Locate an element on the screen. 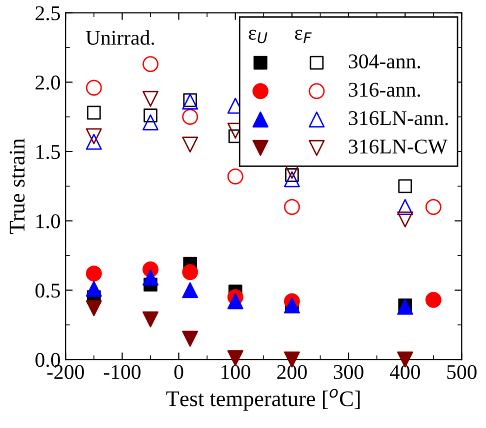  x-tick-label: 100 is located at coordinates (236, 372).